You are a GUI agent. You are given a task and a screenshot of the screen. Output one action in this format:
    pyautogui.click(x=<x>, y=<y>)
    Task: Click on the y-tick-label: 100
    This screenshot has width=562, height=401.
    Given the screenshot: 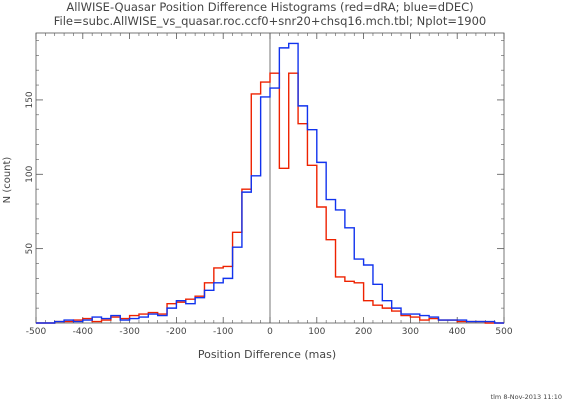 What is the action you would take?
    pyautogui.click(x=30, y=173)
    